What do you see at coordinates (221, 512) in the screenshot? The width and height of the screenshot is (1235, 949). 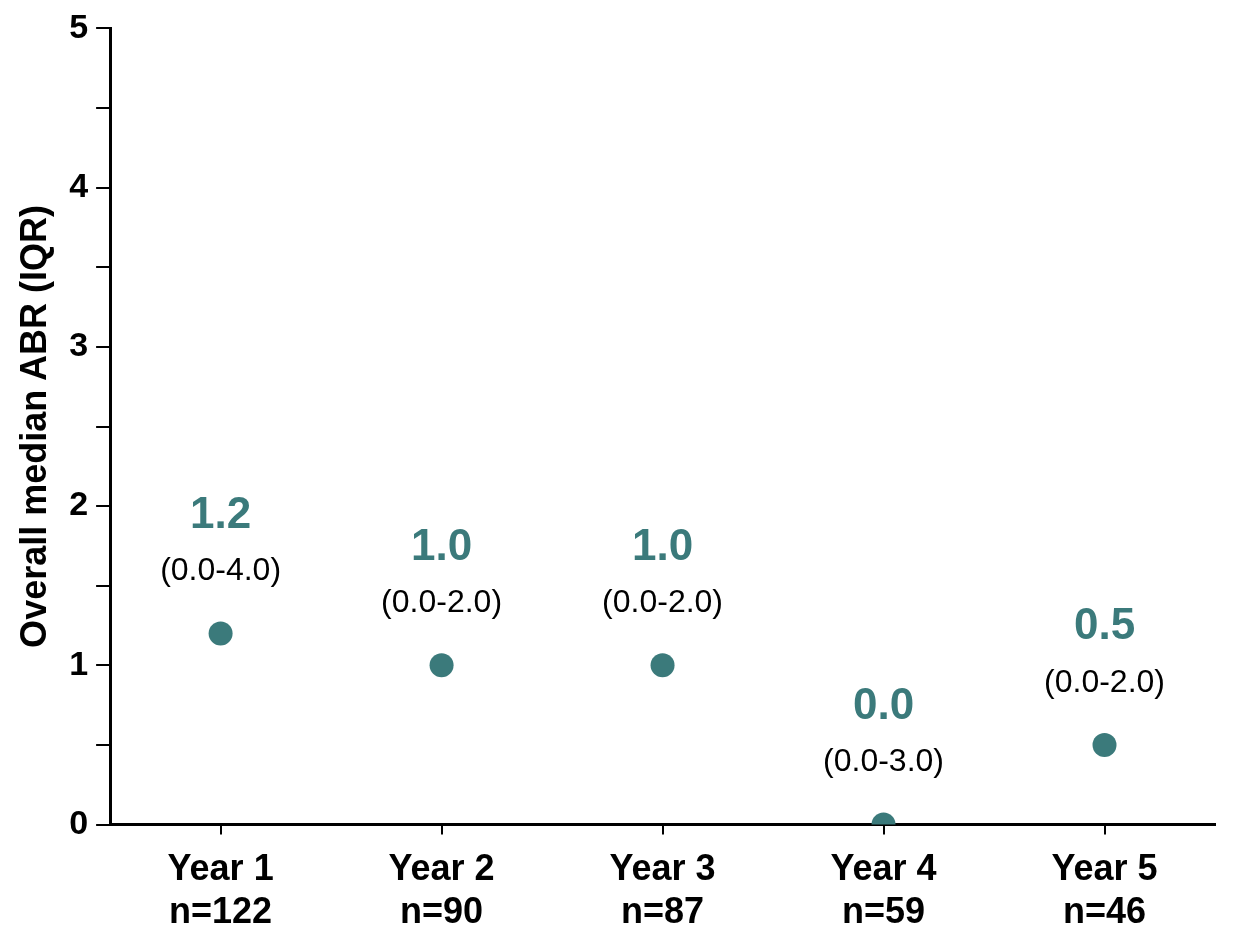 I see `data-label: 1.2` at bounding box center [221, 512].